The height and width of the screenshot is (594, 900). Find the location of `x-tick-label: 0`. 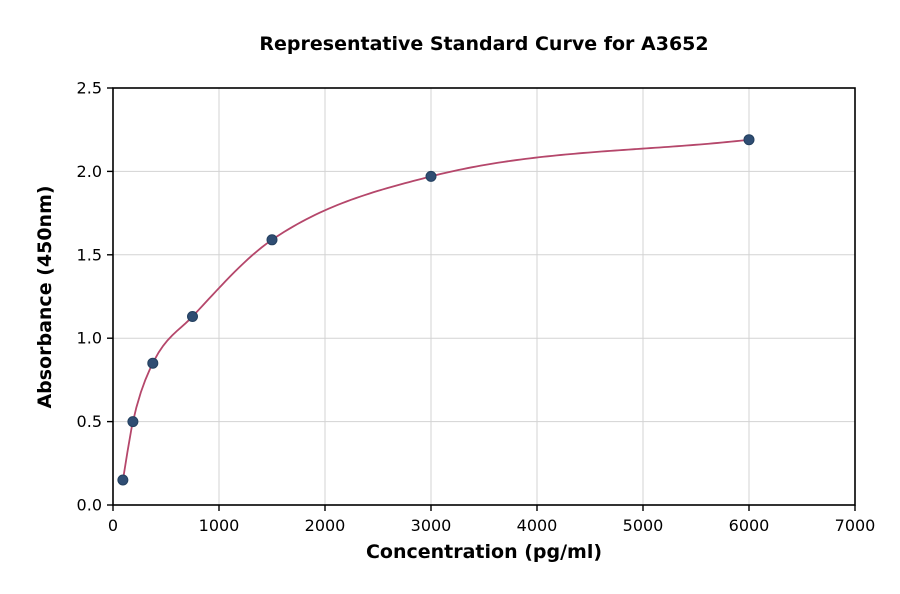

x-tick-label: 0 is located at coordinates (113, 525).